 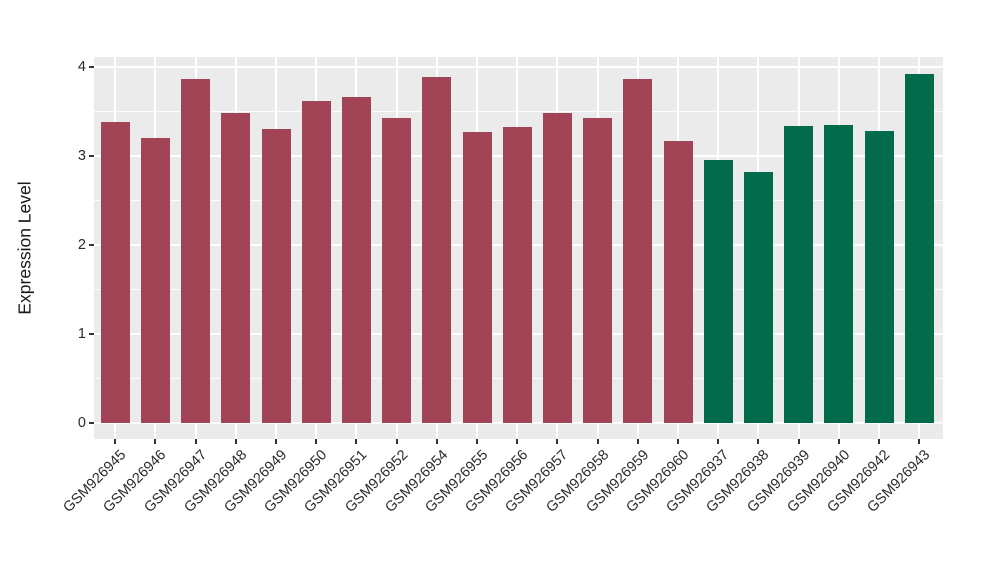 What do you see at coordinates (81, 245) in the screenshot?
I see `y-tick-label: 2` at bounding box center [81, 245].